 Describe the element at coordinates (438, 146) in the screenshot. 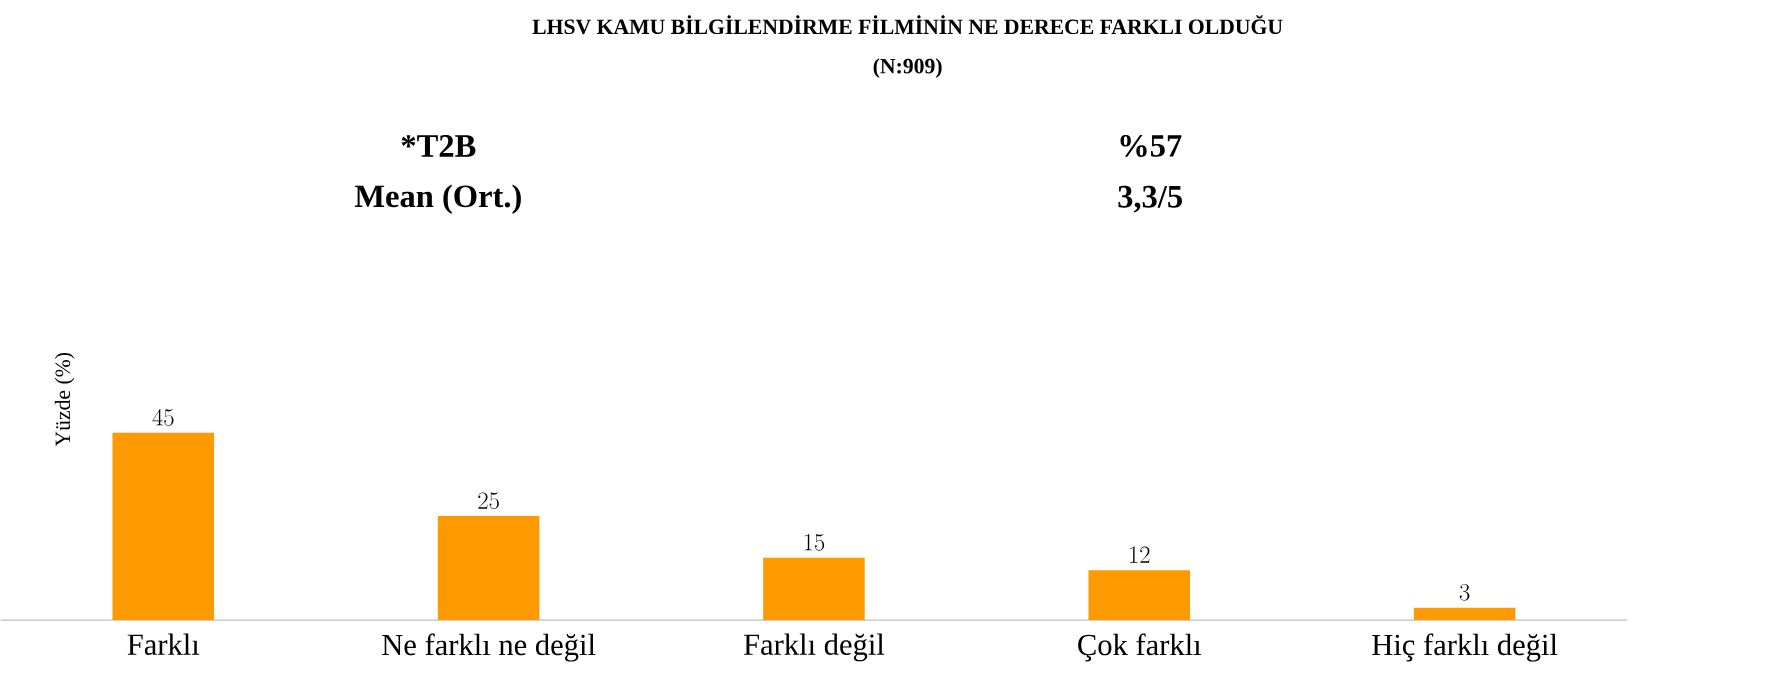

I see `text: *T2B` at that location.